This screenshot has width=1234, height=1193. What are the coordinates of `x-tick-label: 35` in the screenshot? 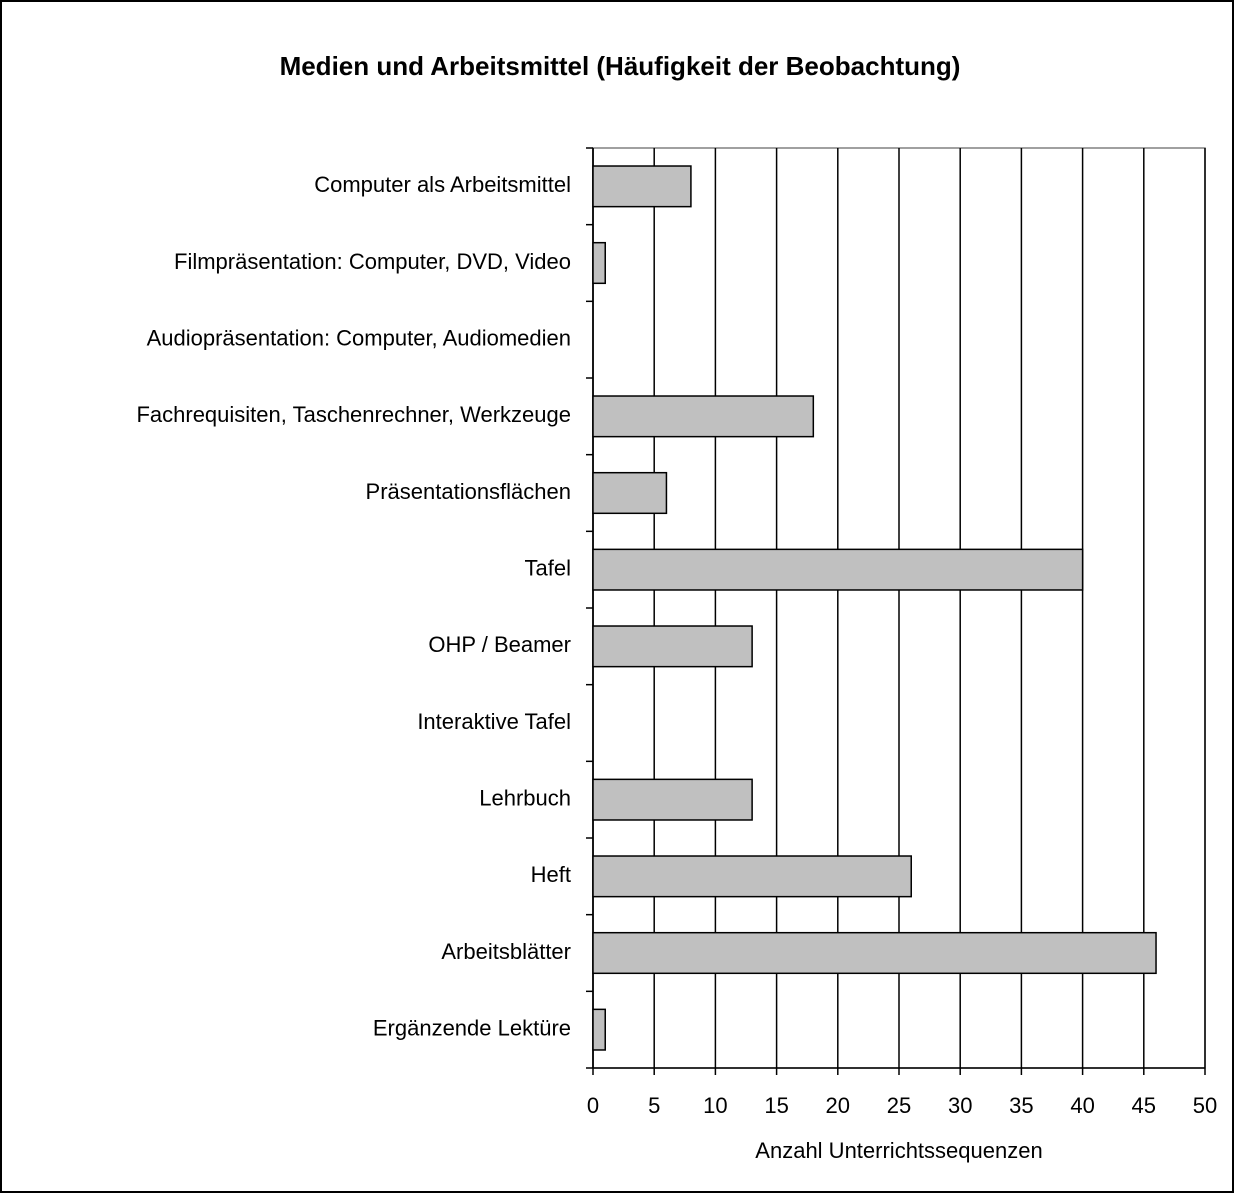 It's located at (1021, 1105).